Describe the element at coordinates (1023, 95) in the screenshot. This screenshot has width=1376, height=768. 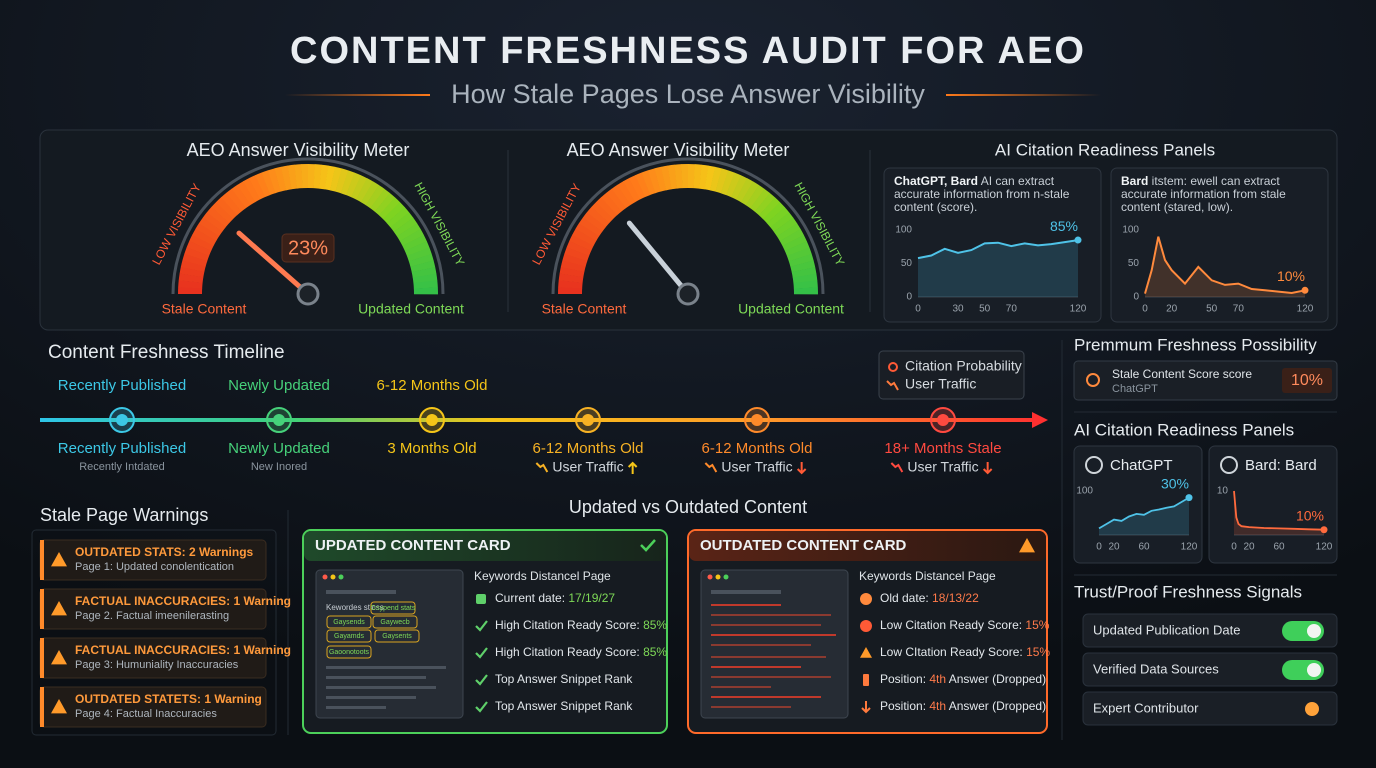
I see `title-rule` at that location.